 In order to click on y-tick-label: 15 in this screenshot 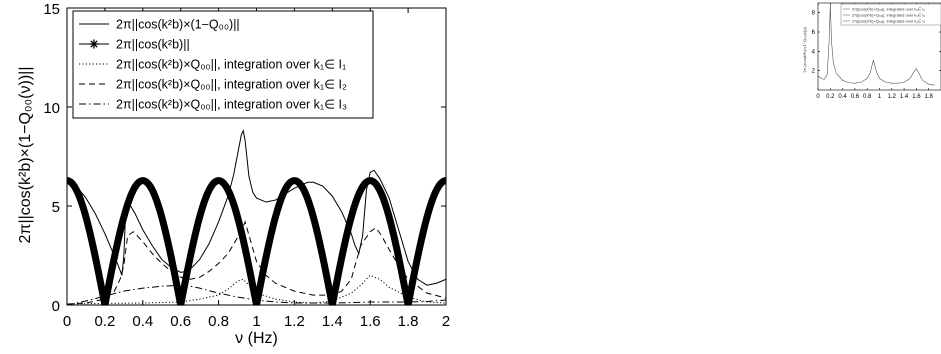, I will do `click(51, 9)`.